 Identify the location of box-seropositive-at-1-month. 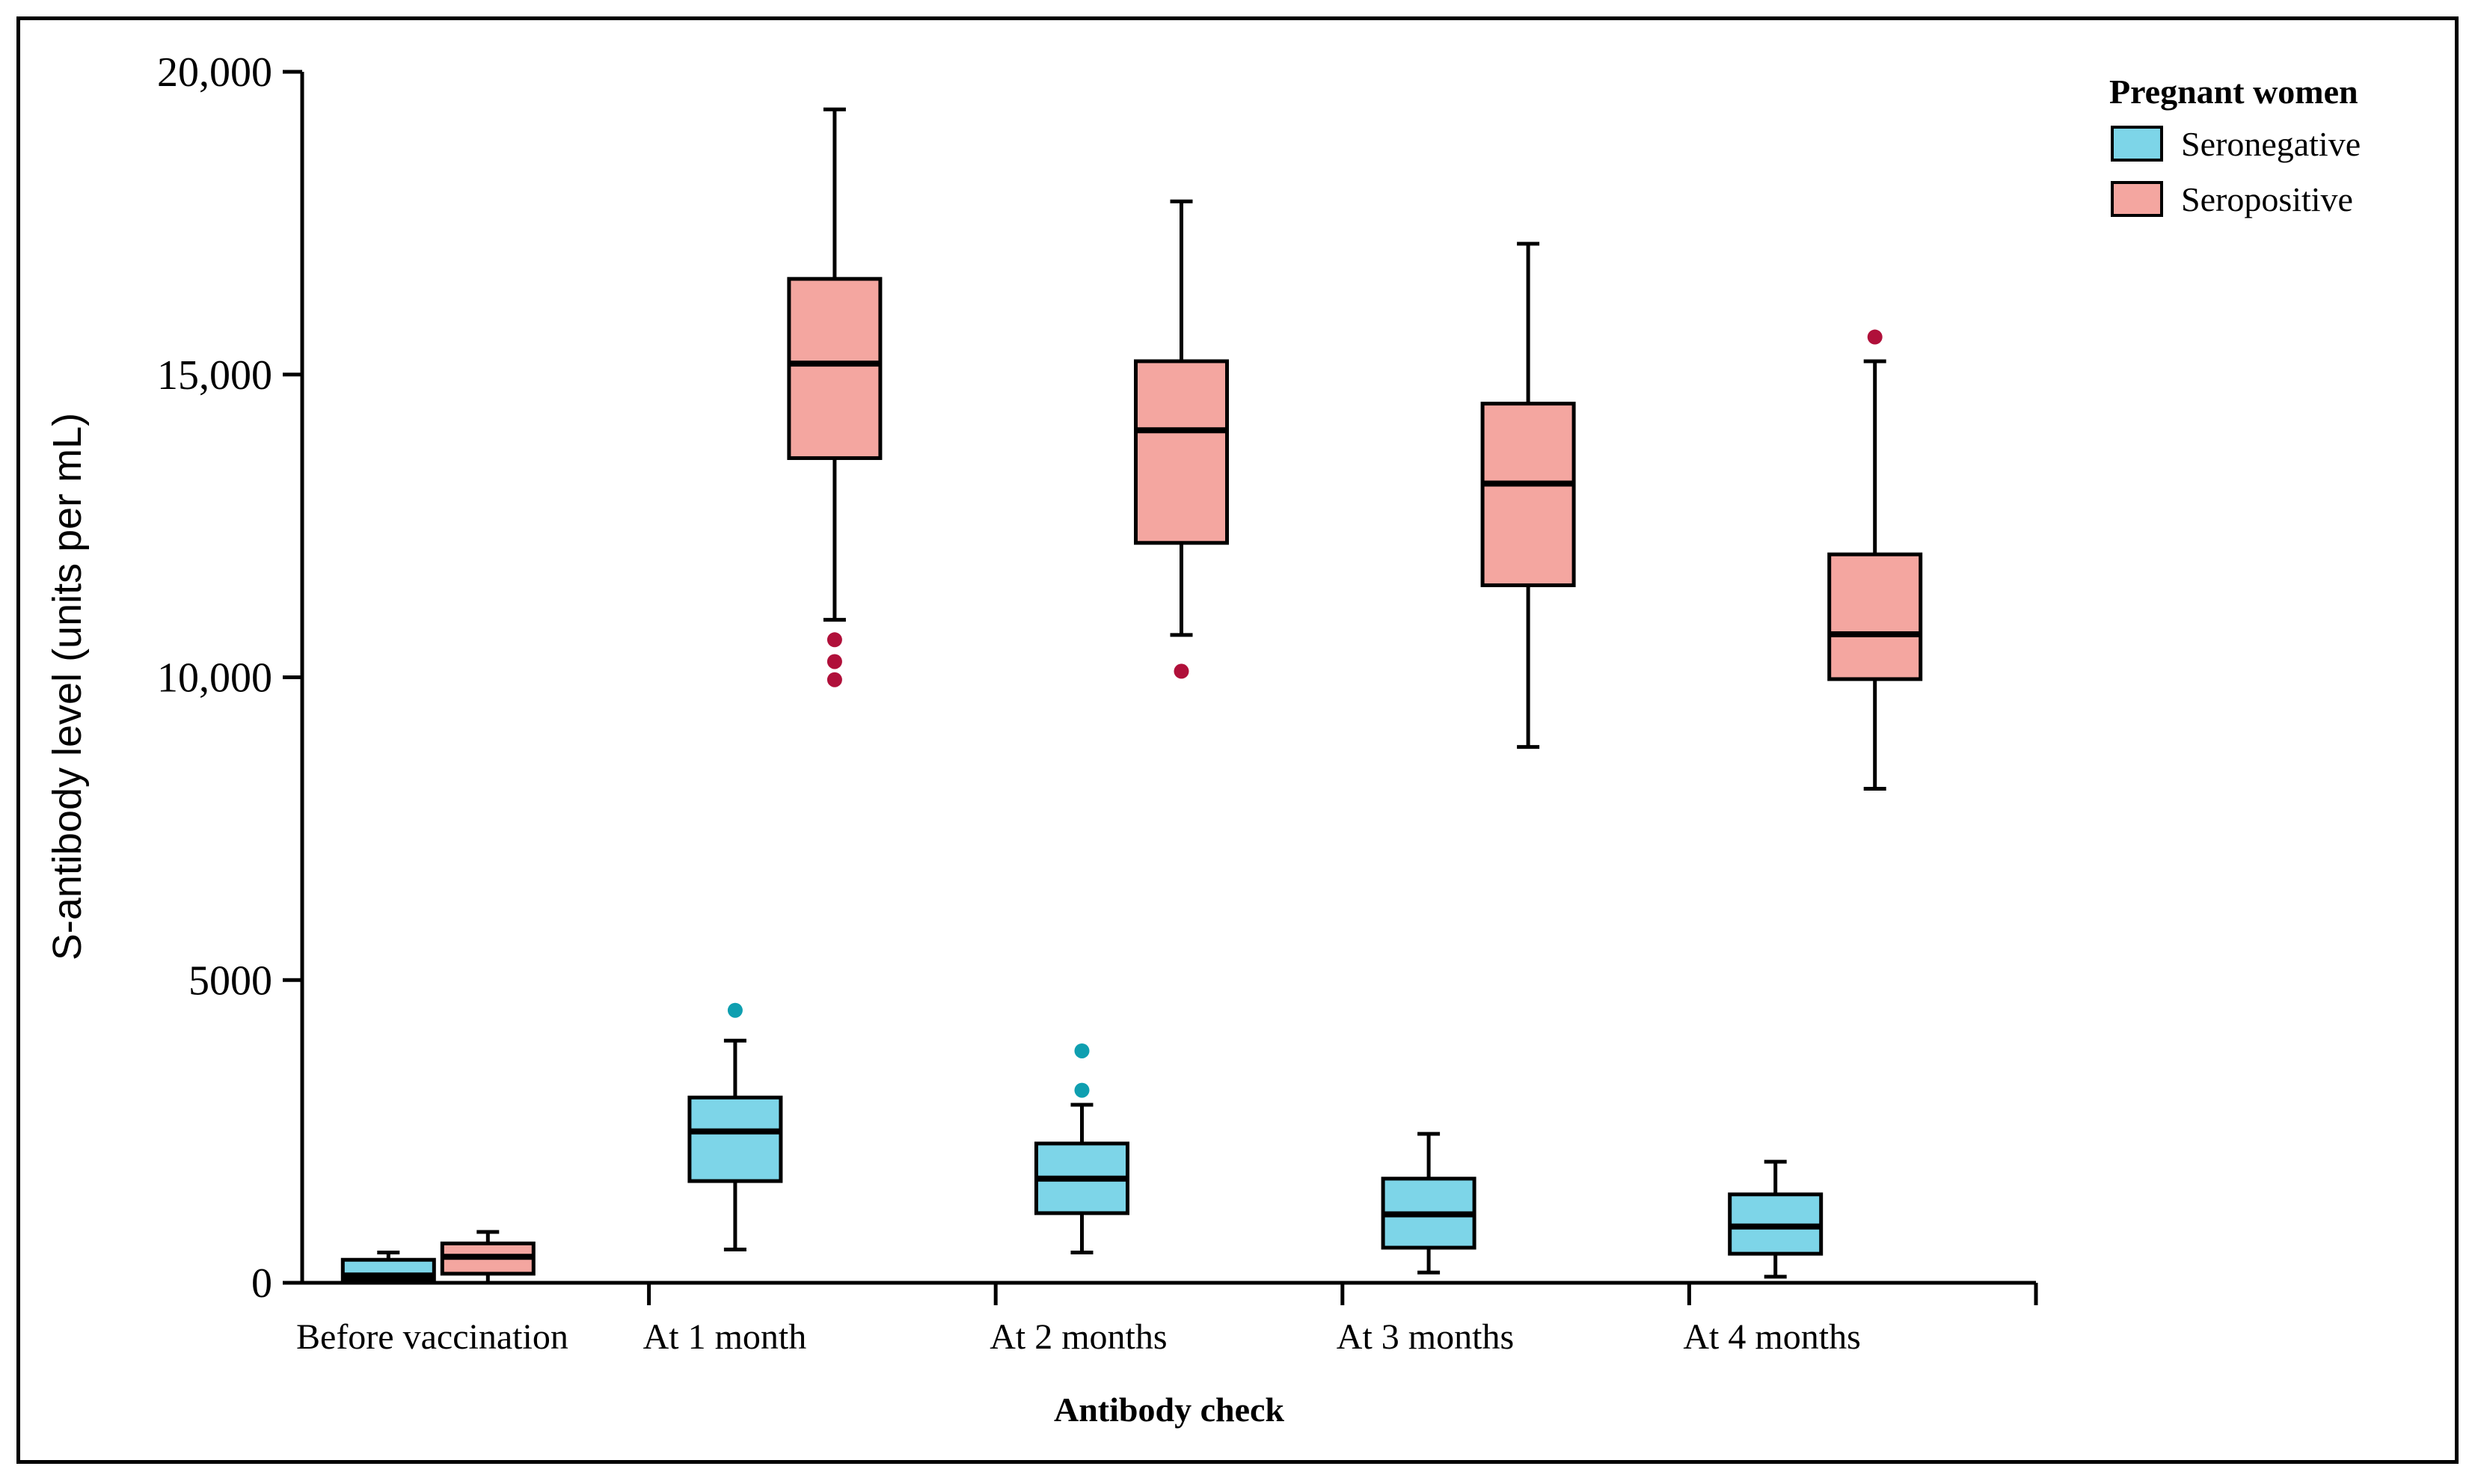
(835, 397).